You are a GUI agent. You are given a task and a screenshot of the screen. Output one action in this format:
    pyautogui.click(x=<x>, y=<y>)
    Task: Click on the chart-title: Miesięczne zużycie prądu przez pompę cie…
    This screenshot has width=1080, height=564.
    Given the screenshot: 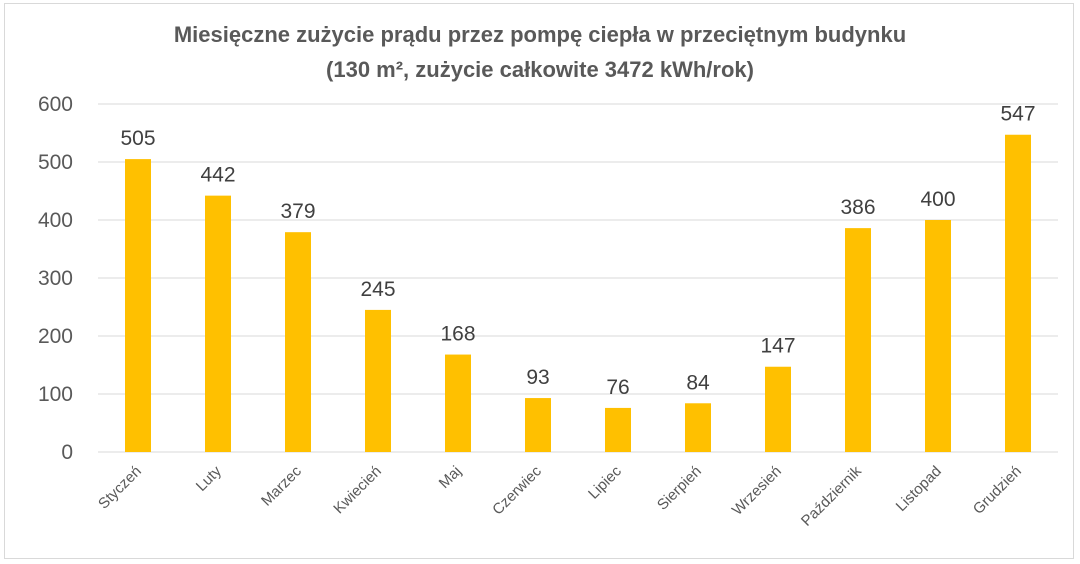 What is the action you would take?
    pyautogui.click(x=540, y=34)
    